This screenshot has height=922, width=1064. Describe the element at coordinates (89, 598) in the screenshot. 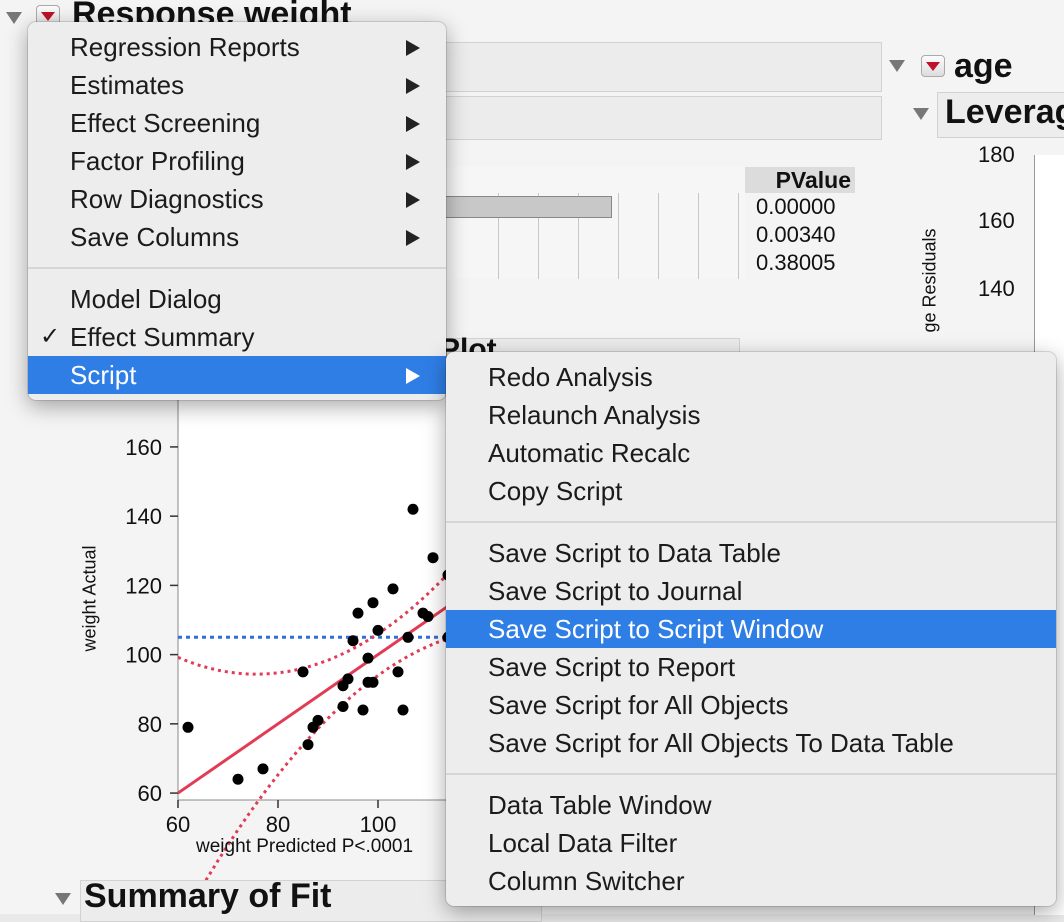

I see `y-axis-label: weight Actual` at that location.